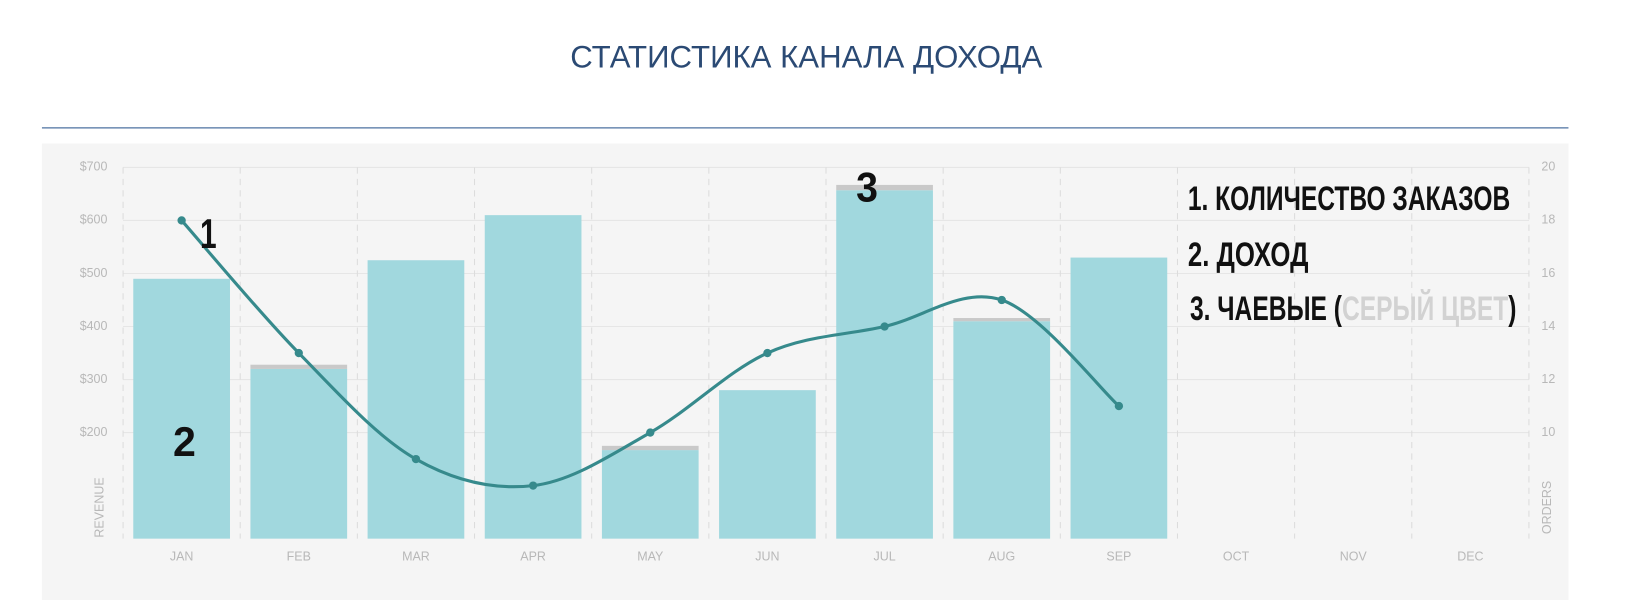 The height and width of the screenshot is (600, 1626). I want to click on x-tick-label: JUL, so click(884, 557).